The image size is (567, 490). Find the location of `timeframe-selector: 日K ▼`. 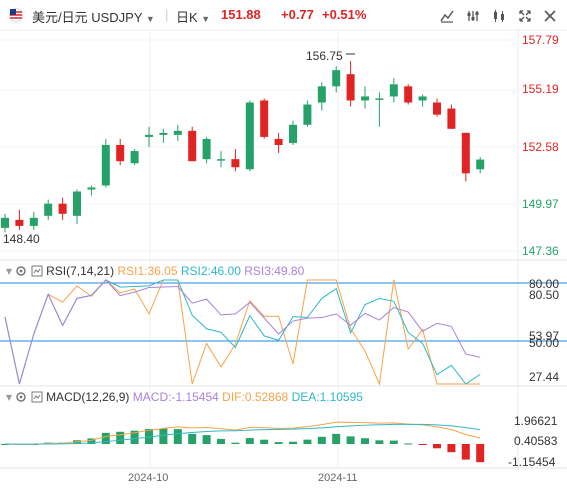

timeframe-selector: 日K ▼ is located at coordinates (193, 16).